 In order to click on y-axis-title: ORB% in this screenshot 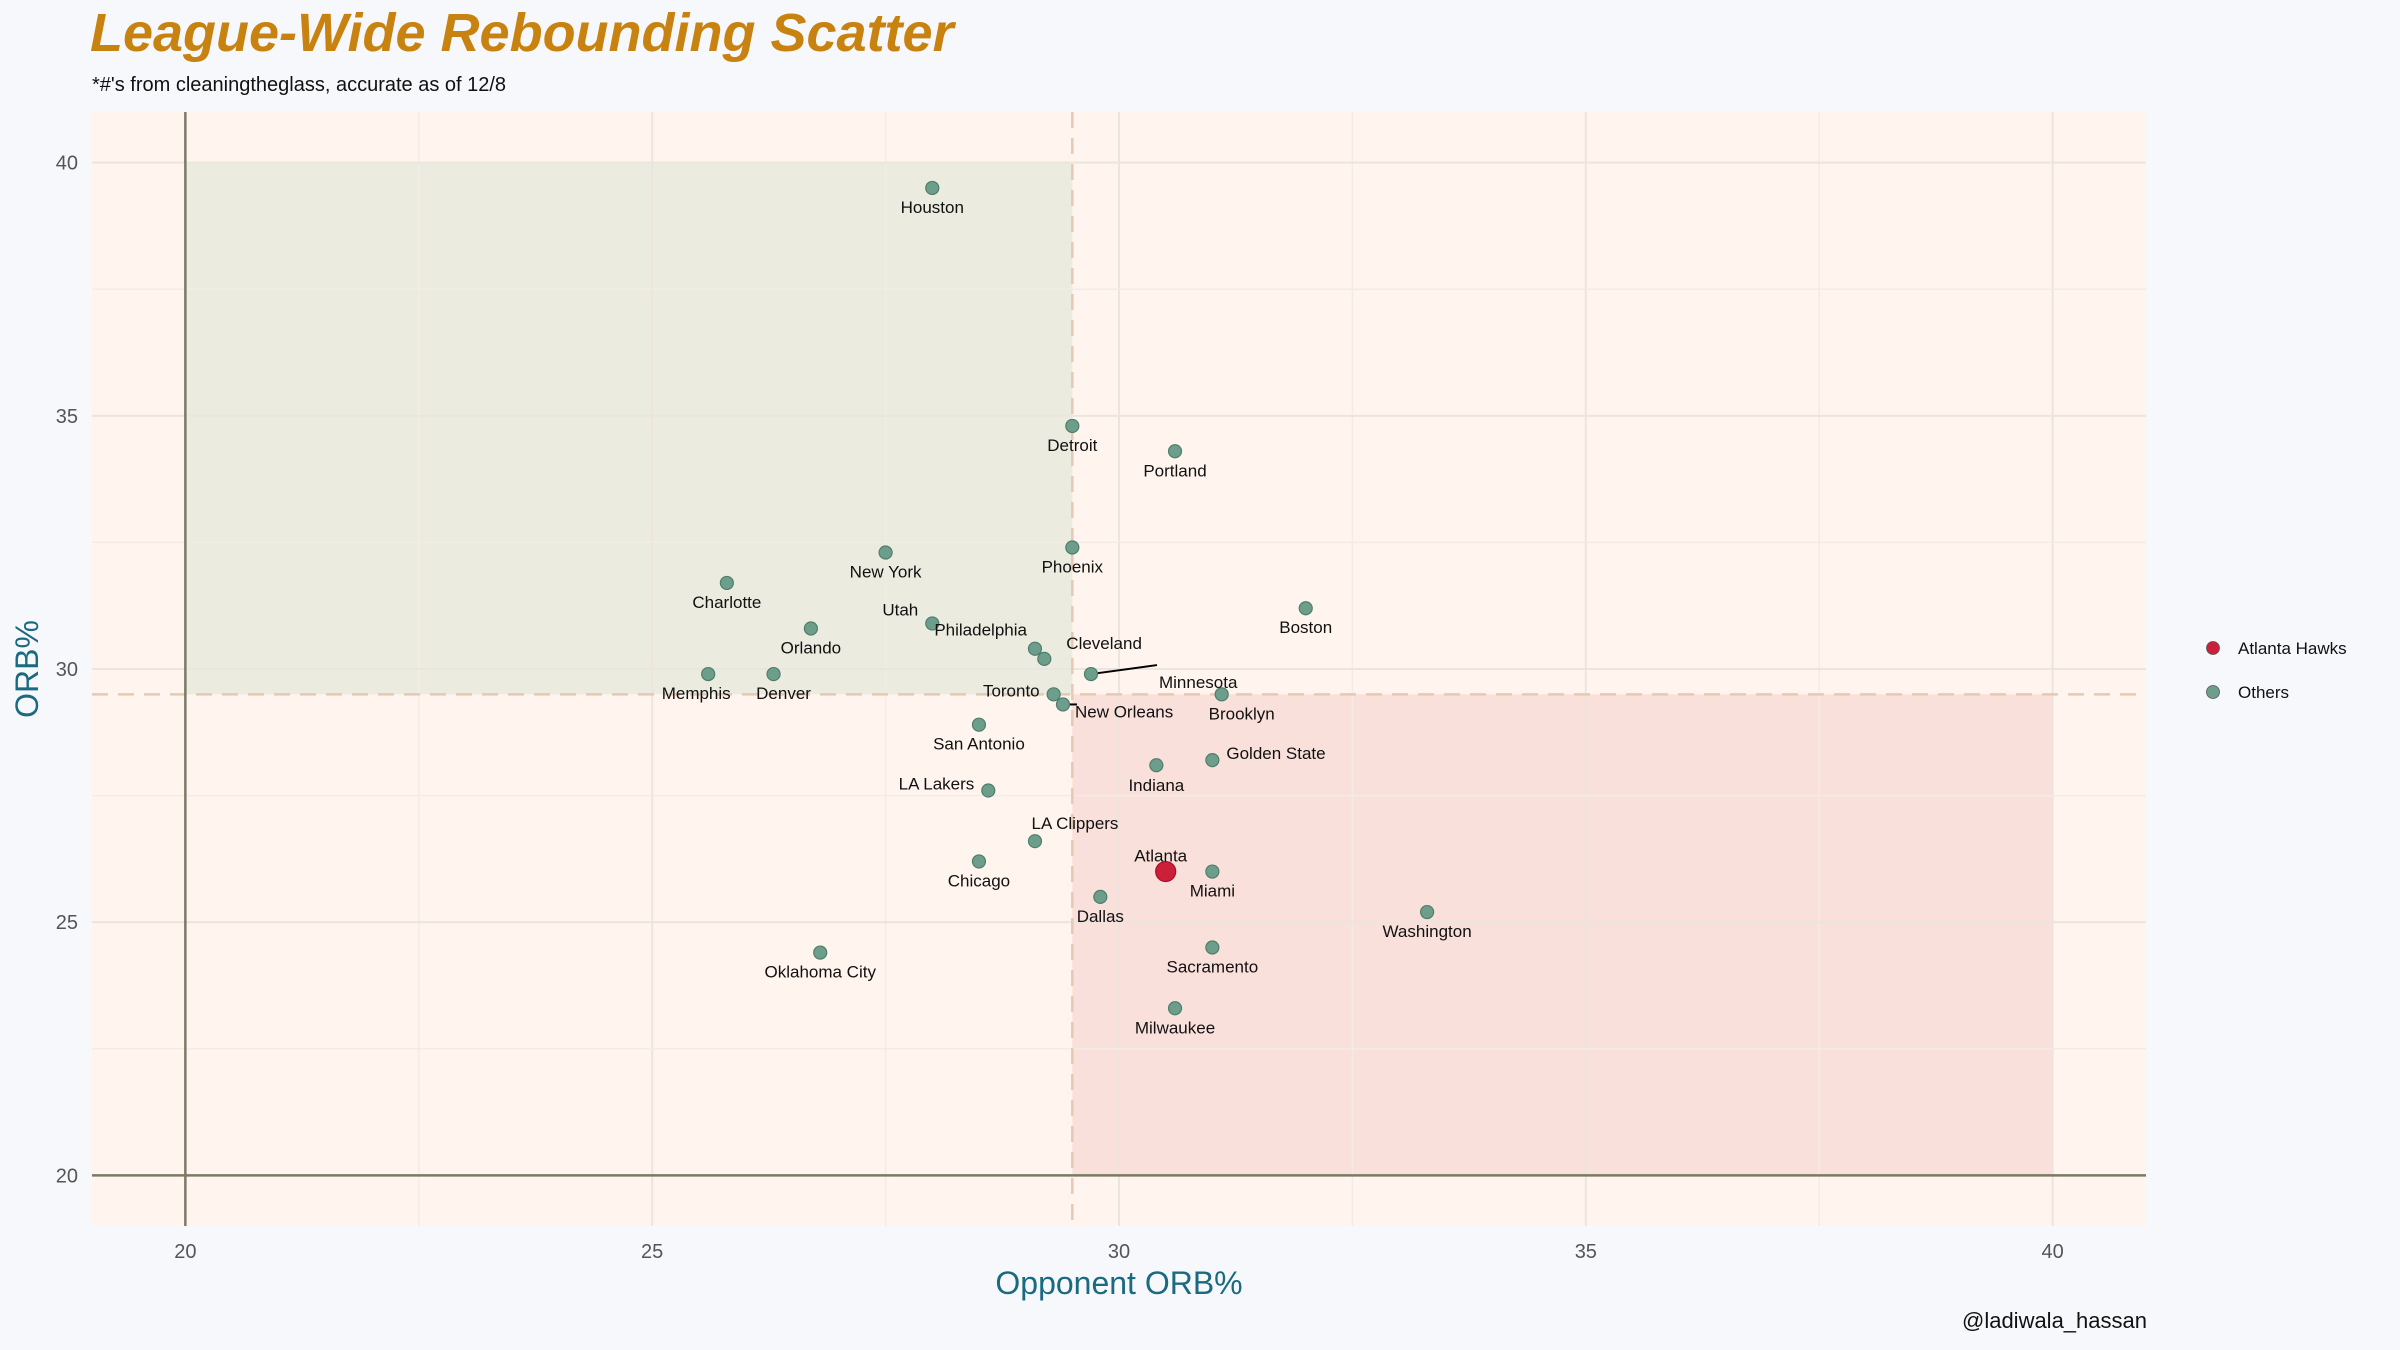, I will do `click(27, 669)`.